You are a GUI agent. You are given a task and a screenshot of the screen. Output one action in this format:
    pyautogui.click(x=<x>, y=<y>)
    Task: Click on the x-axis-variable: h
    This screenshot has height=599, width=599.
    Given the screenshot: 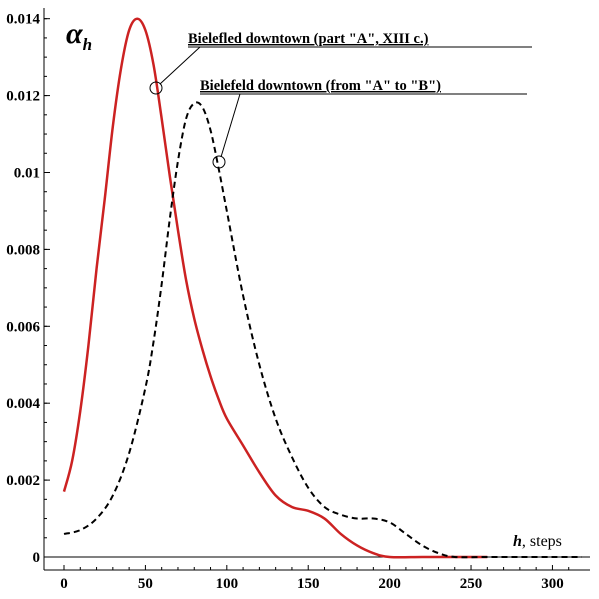 What is the action you would take?
    pyautogui.click(x=517, y=541)
    